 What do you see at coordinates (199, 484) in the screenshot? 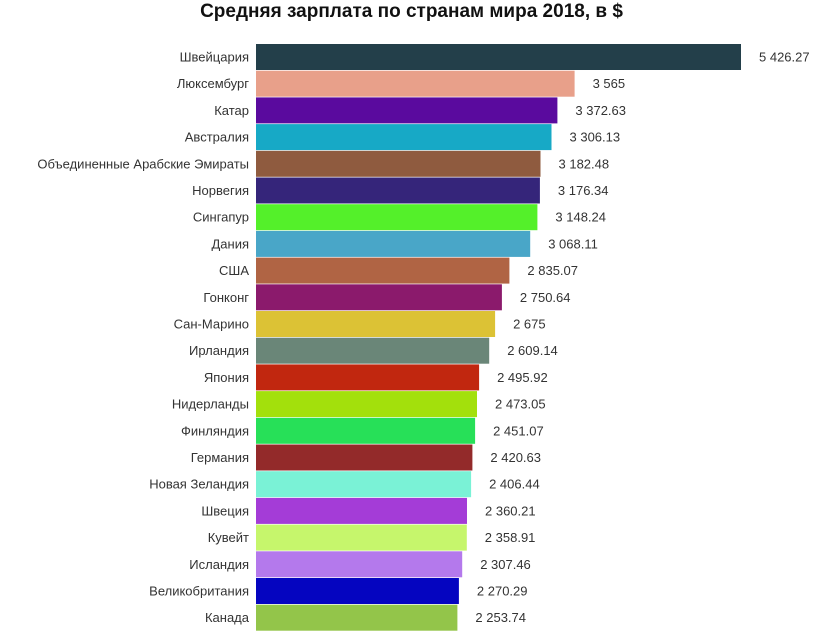
I see `category-label-16: Новая Зеландия` at bounding box center [199, 484].